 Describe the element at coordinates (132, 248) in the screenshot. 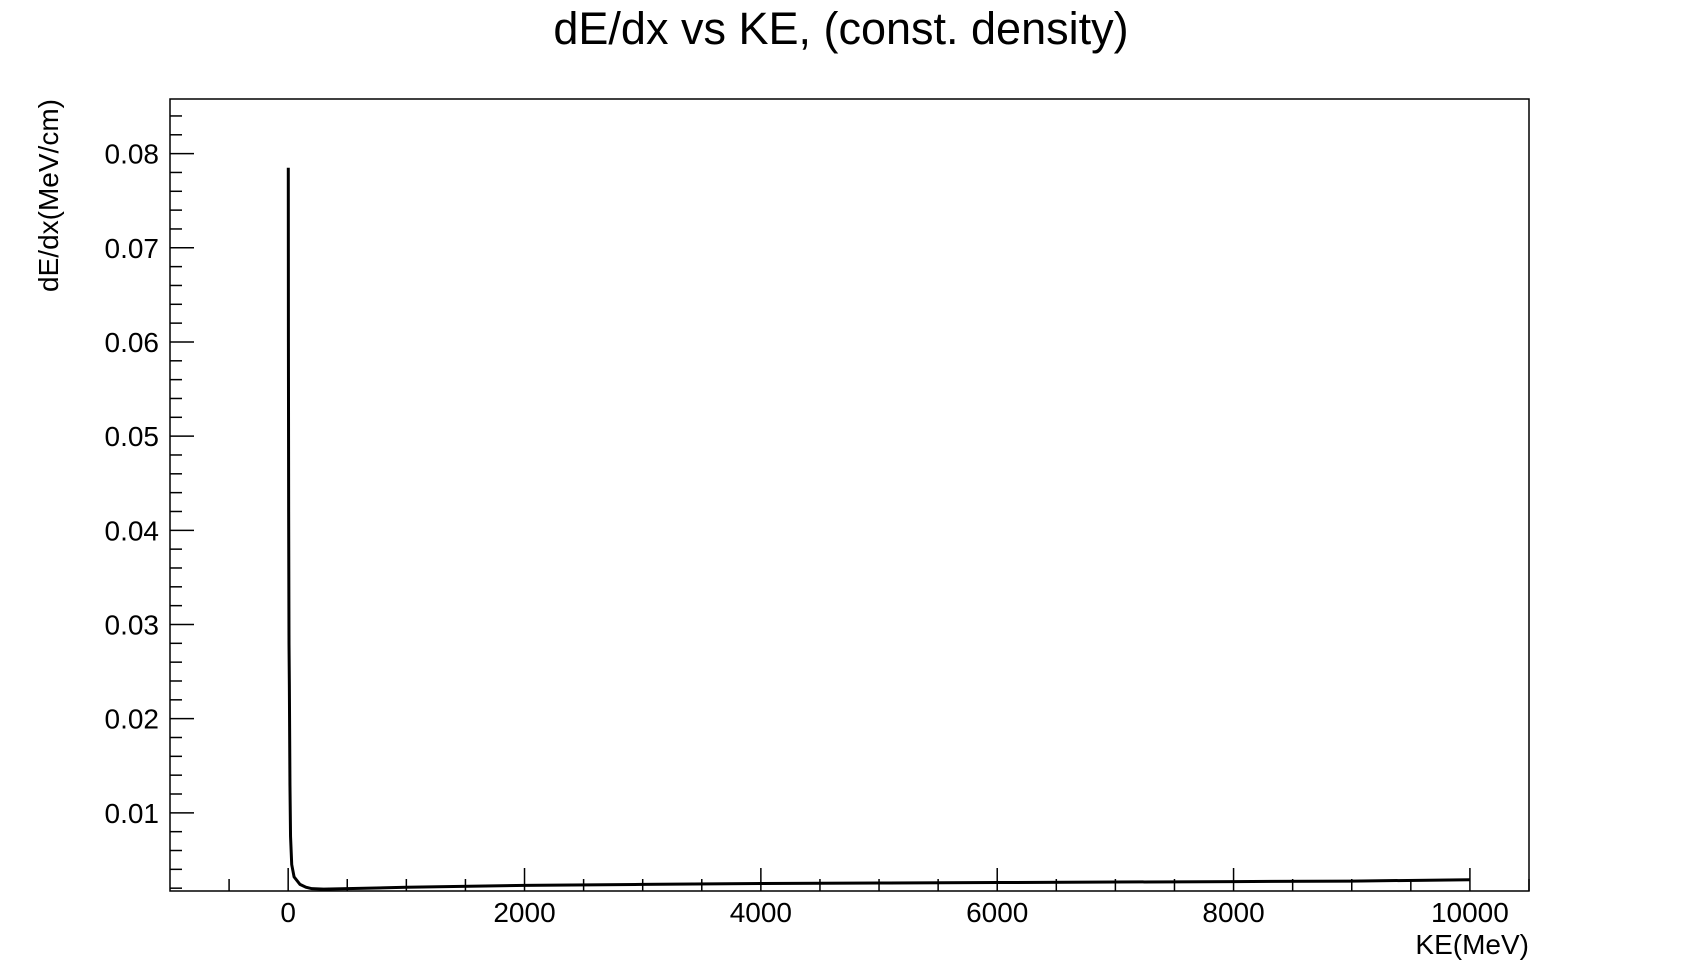

I see `y-tick-label: 0.07` at that location.